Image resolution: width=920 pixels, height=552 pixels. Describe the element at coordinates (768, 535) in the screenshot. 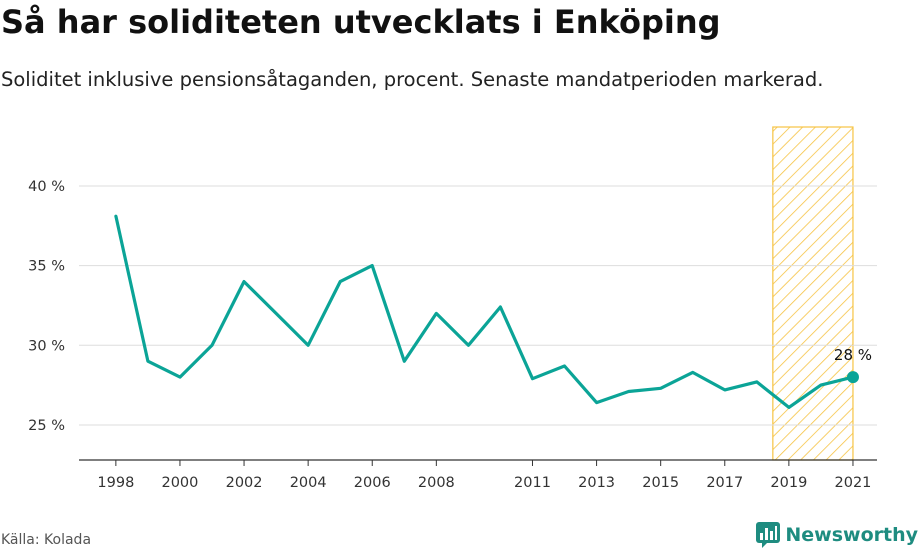

I see `newsworthy-logo-icon` at that location.